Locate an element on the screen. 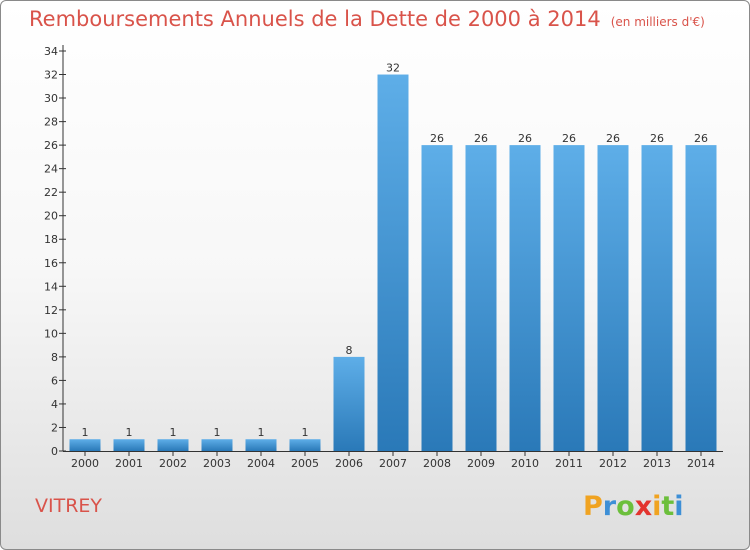 The height and width of the screenshot is (550, 750). logo-letter: P is located at coordinates (593, 506).